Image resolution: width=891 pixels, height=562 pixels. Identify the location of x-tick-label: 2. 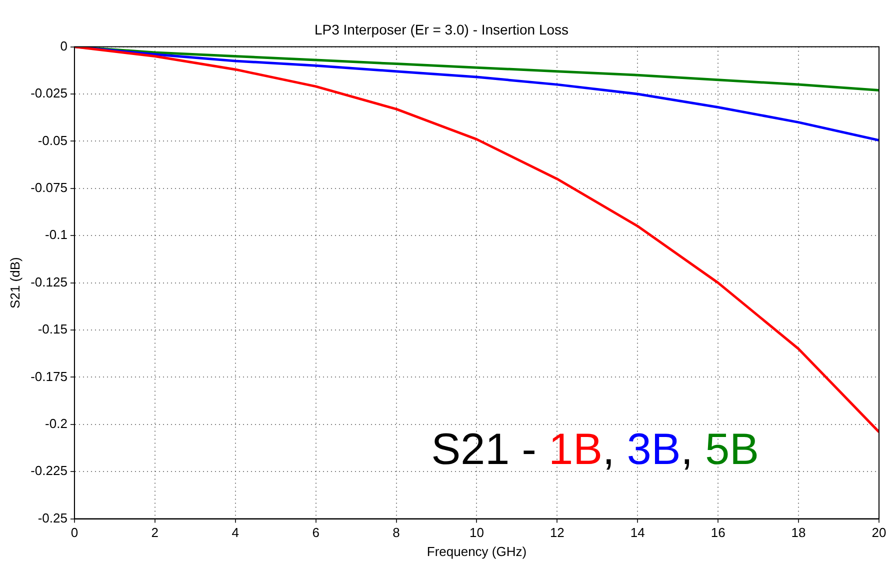
(155, 532).